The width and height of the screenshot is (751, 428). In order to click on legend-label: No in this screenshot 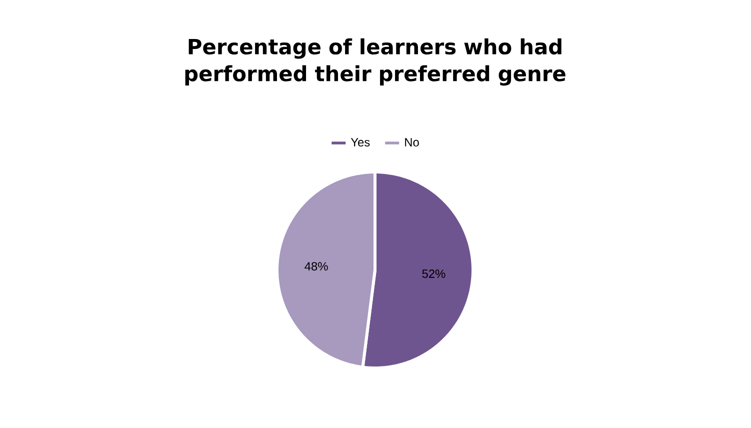, I will do `click(412, 142)`.